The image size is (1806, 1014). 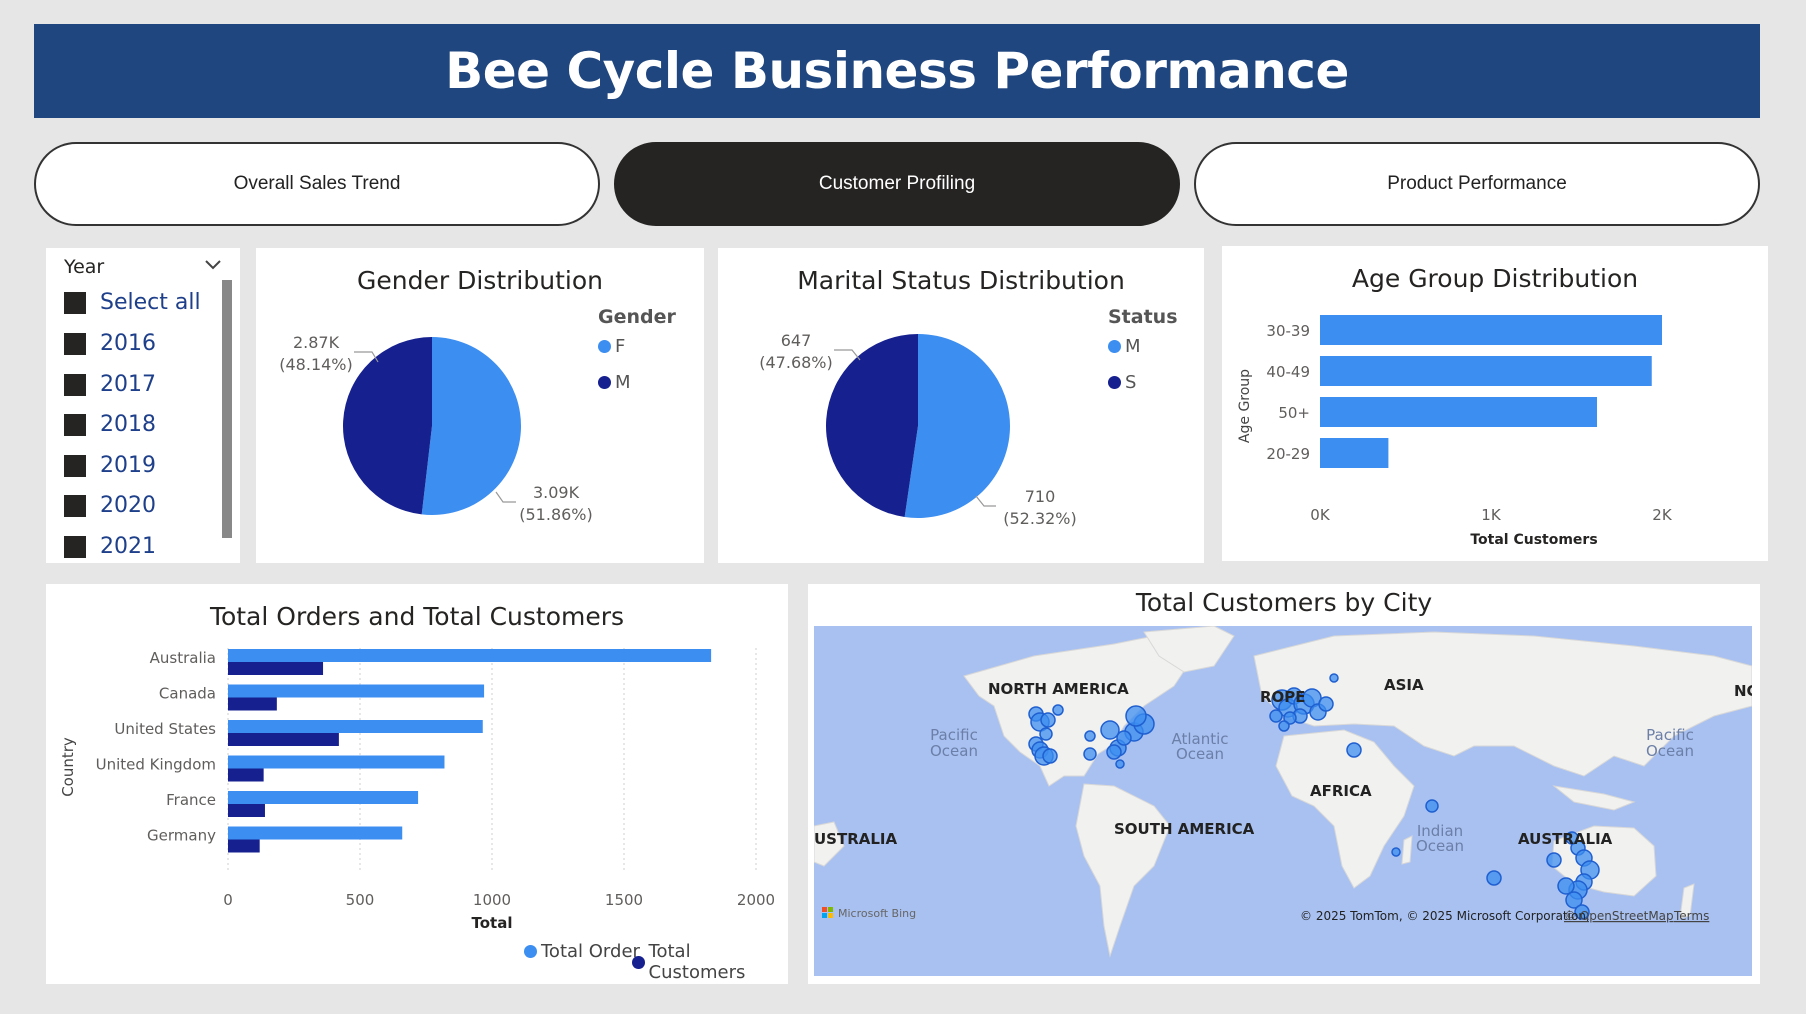 I want to click on y-axis-title: Country, so click(x=68, y=767).